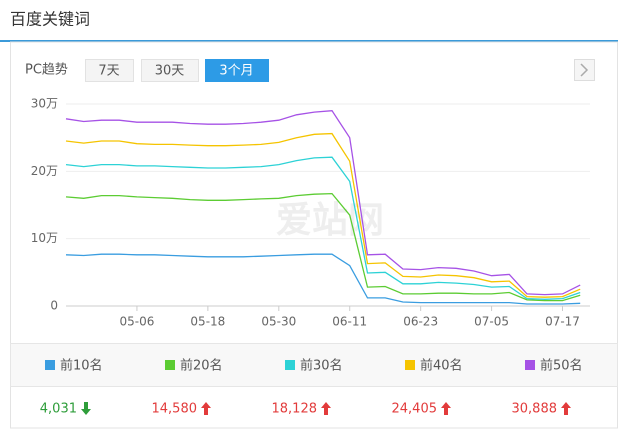  I want to click on y-tick-label: 20万, so click(44, 171).